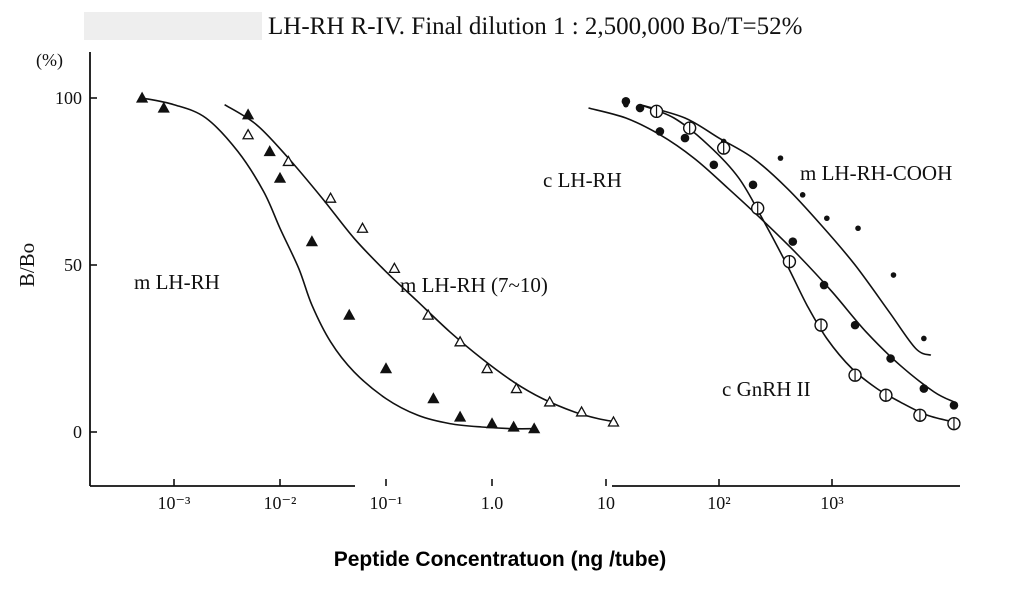 The width and height of the screenshot is (1020, 590). I want to click on x-tick-label: 10⁻², so click(280, 503).